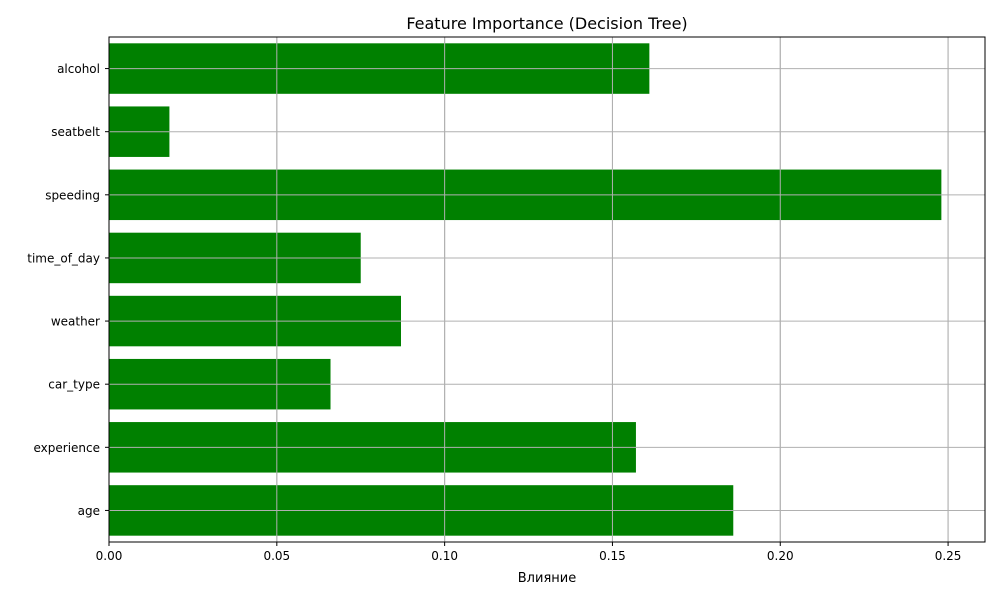 This screenshot has height=604, width=1000. Describe the element at coordinates (529, 552) in the screenshot. I see `x-axis-ticks: 0.00 0.05 0.10 0.15 0.20 0.25` at that location.